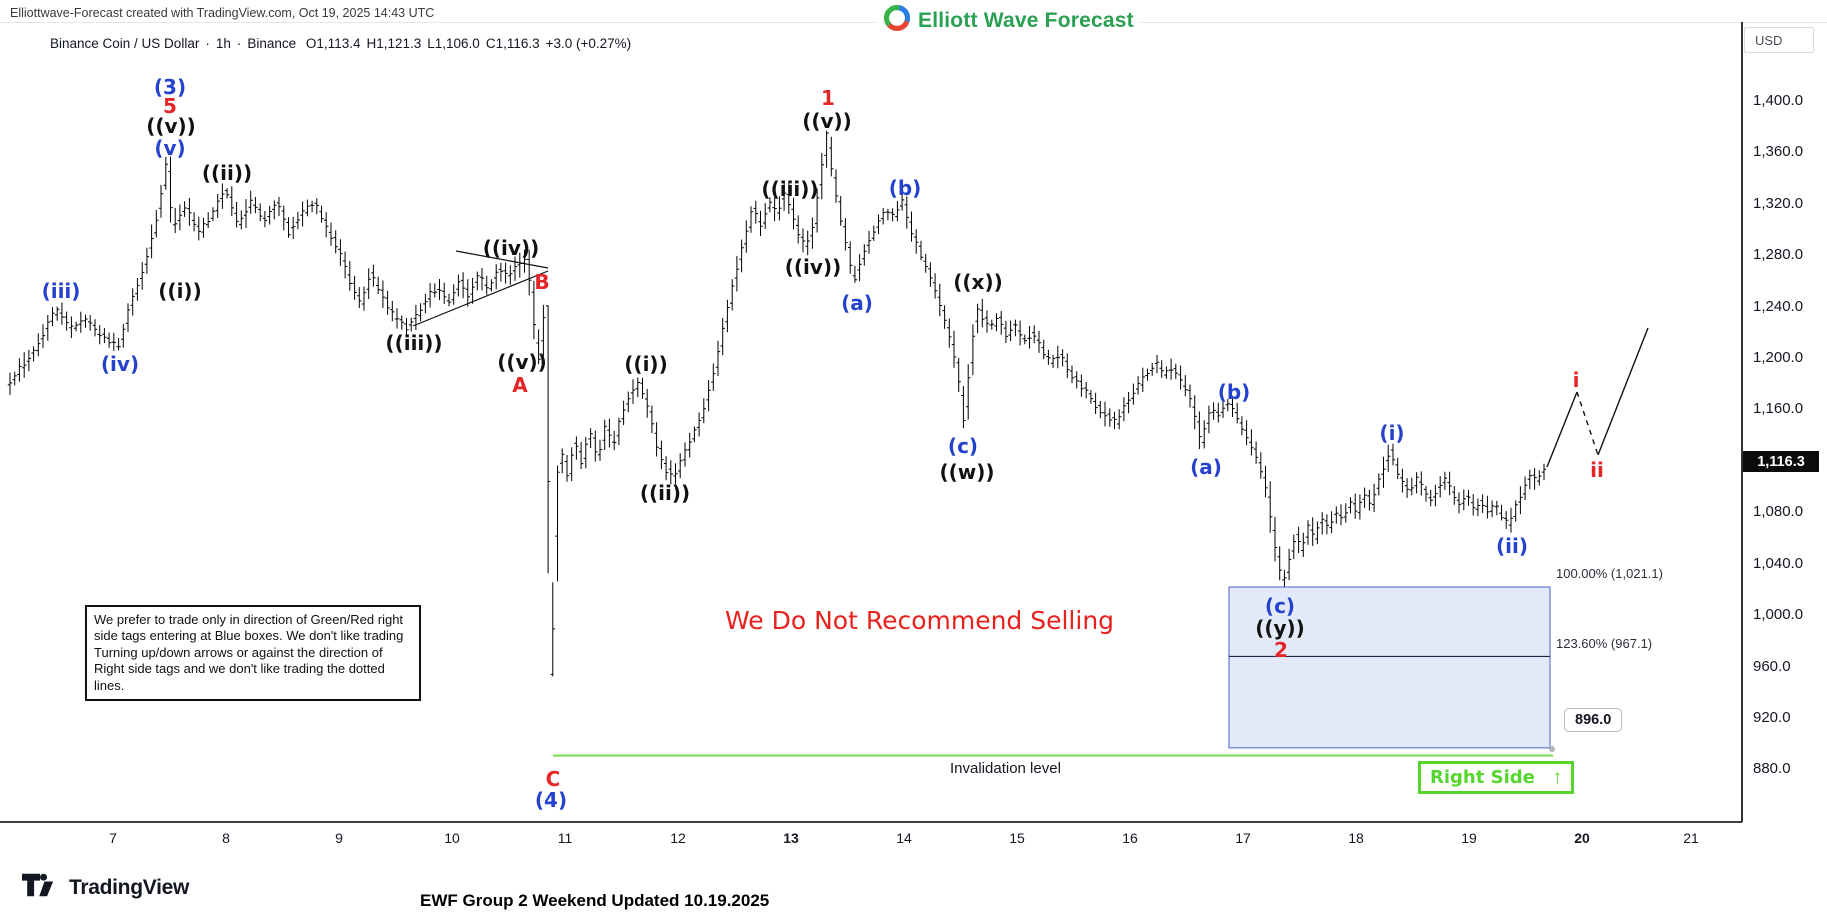 The height and width of the screenshot is (918, 1827). What do you see at coordinates (1017, 838) in the screenshot?
I see `time-tick: 15` at bounding box center [1017, 838].